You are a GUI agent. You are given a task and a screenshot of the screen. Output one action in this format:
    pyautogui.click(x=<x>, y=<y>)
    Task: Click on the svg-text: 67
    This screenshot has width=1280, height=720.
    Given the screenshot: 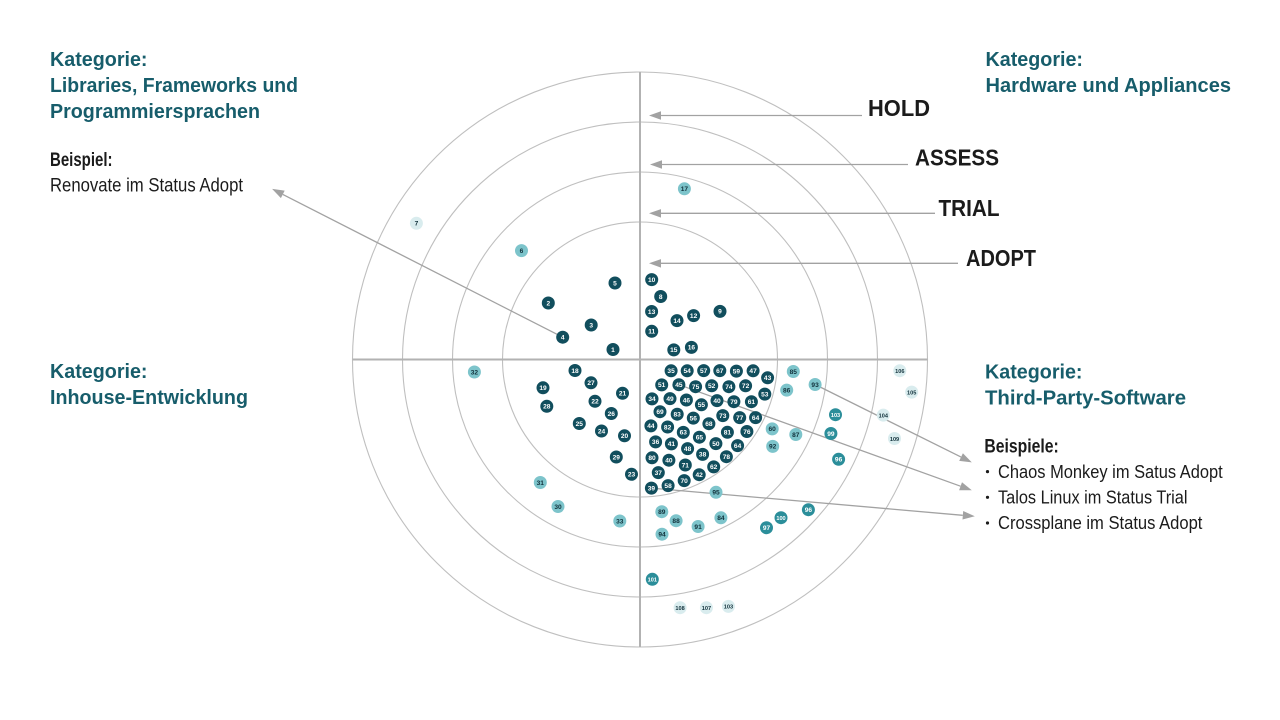 What is the action you would take?
    pyautogui.click(x=720, y=371)
    